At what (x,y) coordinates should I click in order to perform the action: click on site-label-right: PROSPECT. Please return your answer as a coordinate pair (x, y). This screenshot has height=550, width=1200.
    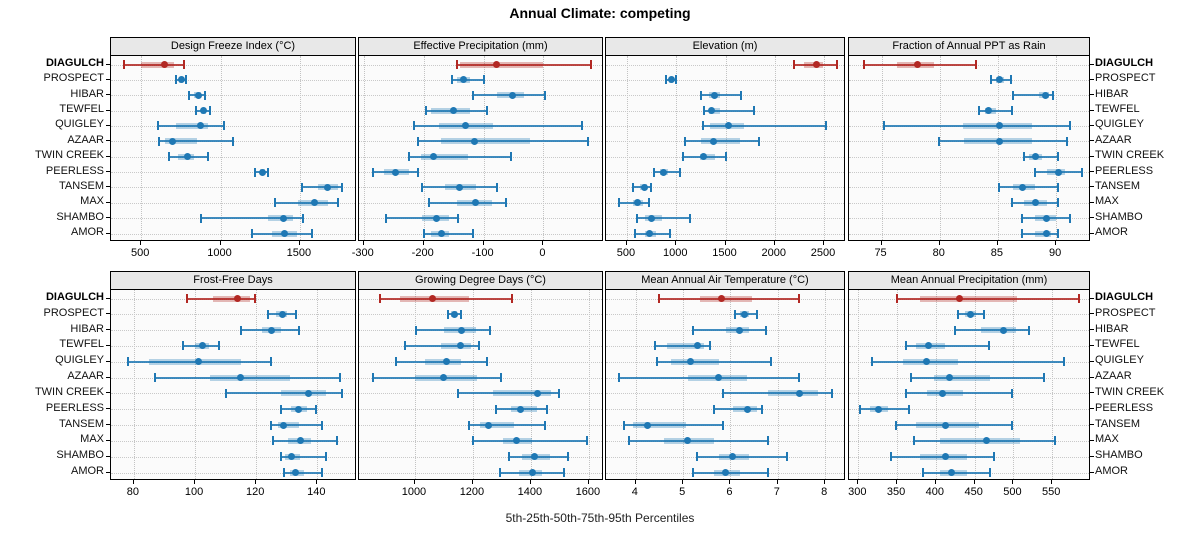
    Looking at the image, I should click on (1125, 78).